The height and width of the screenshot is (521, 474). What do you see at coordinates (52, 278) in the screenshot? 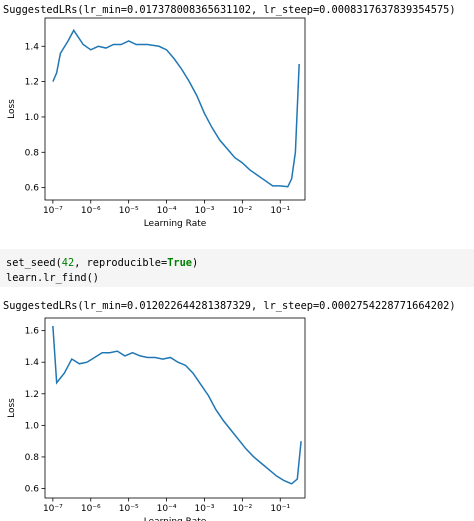
I see `code-line: learn.lr_find()` at bounding box center [52, 278].